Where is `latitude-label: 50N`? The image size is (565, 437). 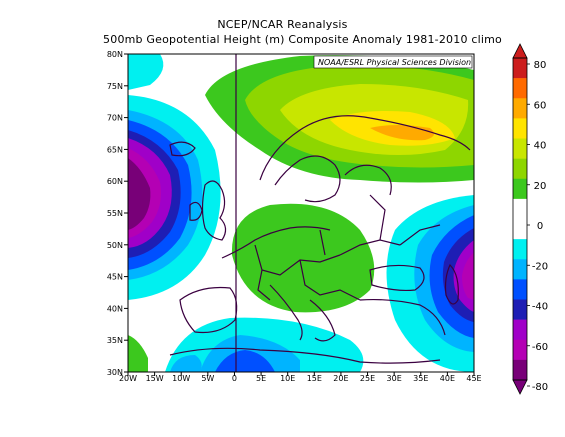
latitude-label: 50N is located at coordinates (115, 245).